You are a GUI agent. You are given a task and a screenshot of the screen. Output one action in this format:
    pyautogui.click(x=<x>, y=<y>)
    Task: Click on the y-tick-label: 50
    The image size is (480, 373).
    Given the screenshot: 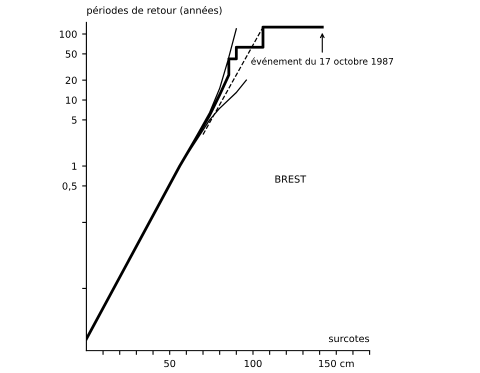 What is the action you would take?
    pyautogui.click(x=71, y=54)
    